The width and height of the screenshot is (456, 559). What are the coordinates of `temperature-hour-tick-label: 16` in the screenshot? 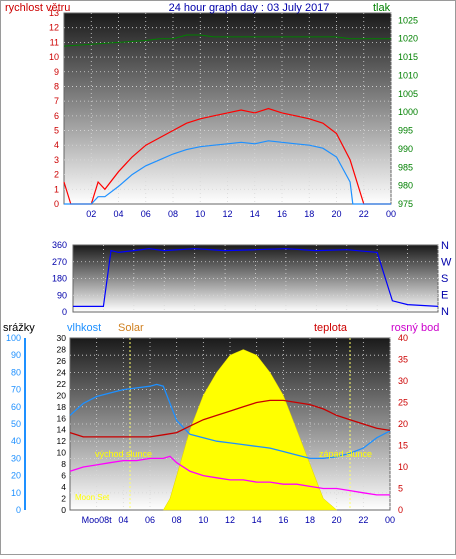 It's located at (283, 520).